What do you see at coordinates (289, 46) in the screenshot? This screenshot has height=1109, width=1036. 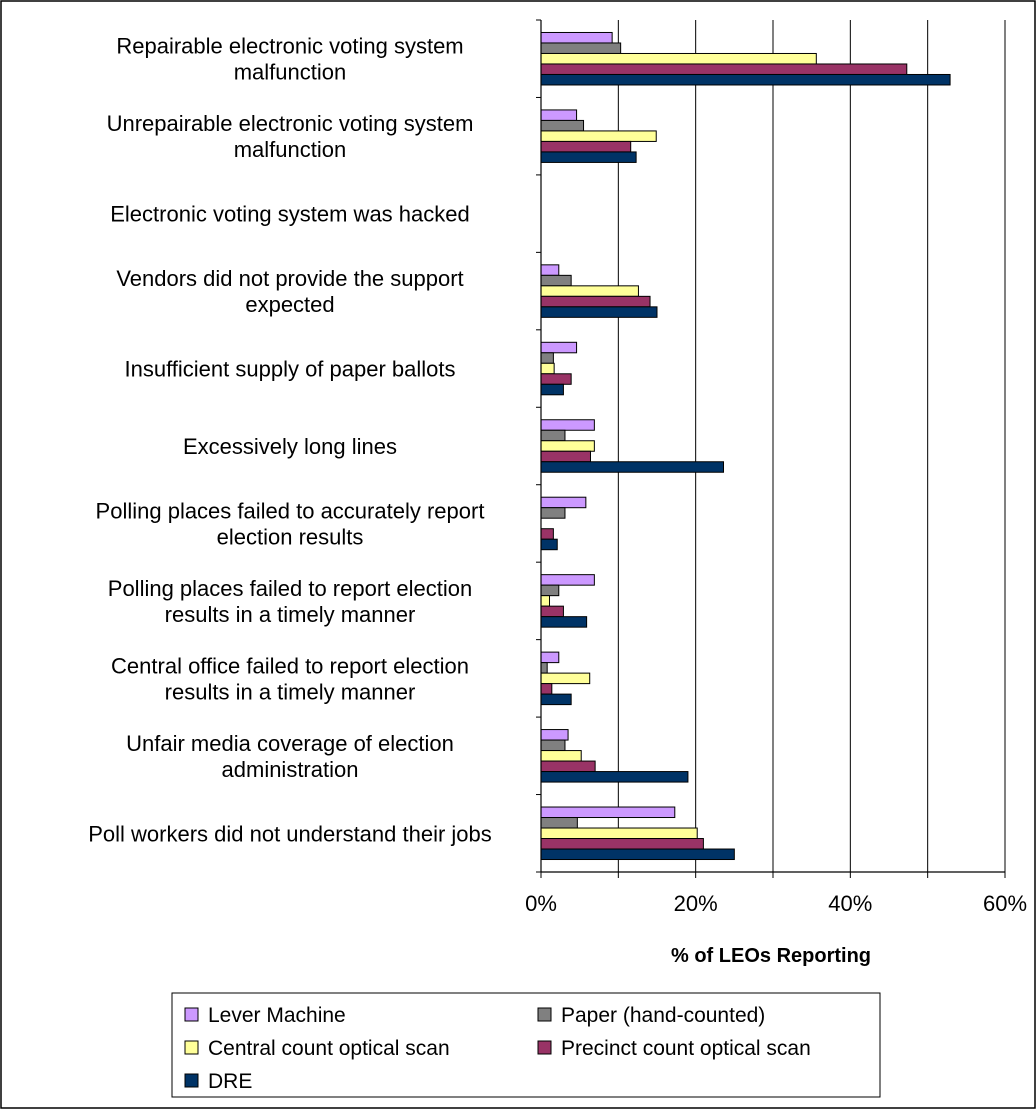 I see `category-label: Repairable electronic voting system` at bounding box center [289, 46].